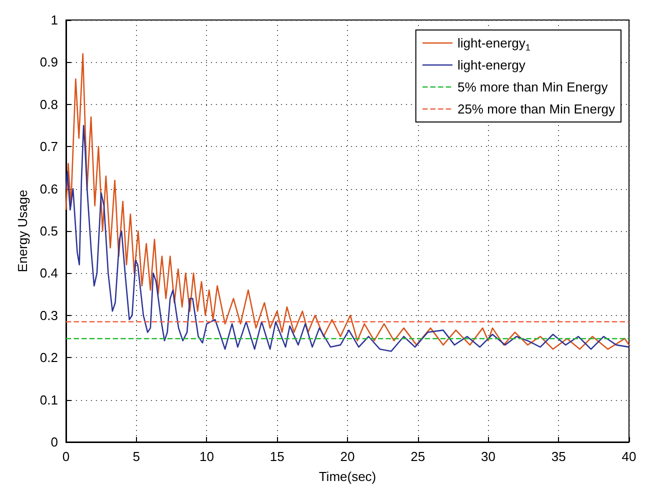 This screenshot has width=653, height=504. Describe the element at coordinates (49, 104) in the screenshot. I see `y-tick-label: 0.8` at that location.